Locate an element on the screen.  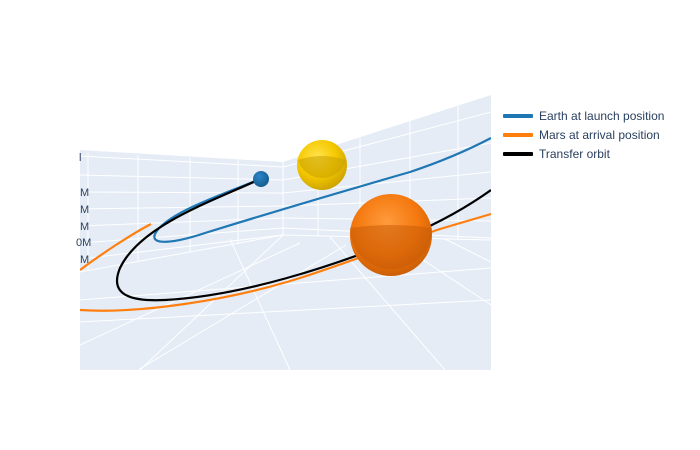
mars-shading is located at coordinates (391, 247).